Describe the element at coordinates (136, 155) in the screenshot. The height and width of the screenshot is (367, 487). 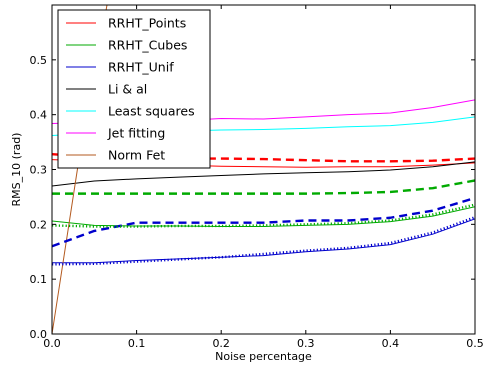
I see `legend-entry: Norm Fet` at that location.